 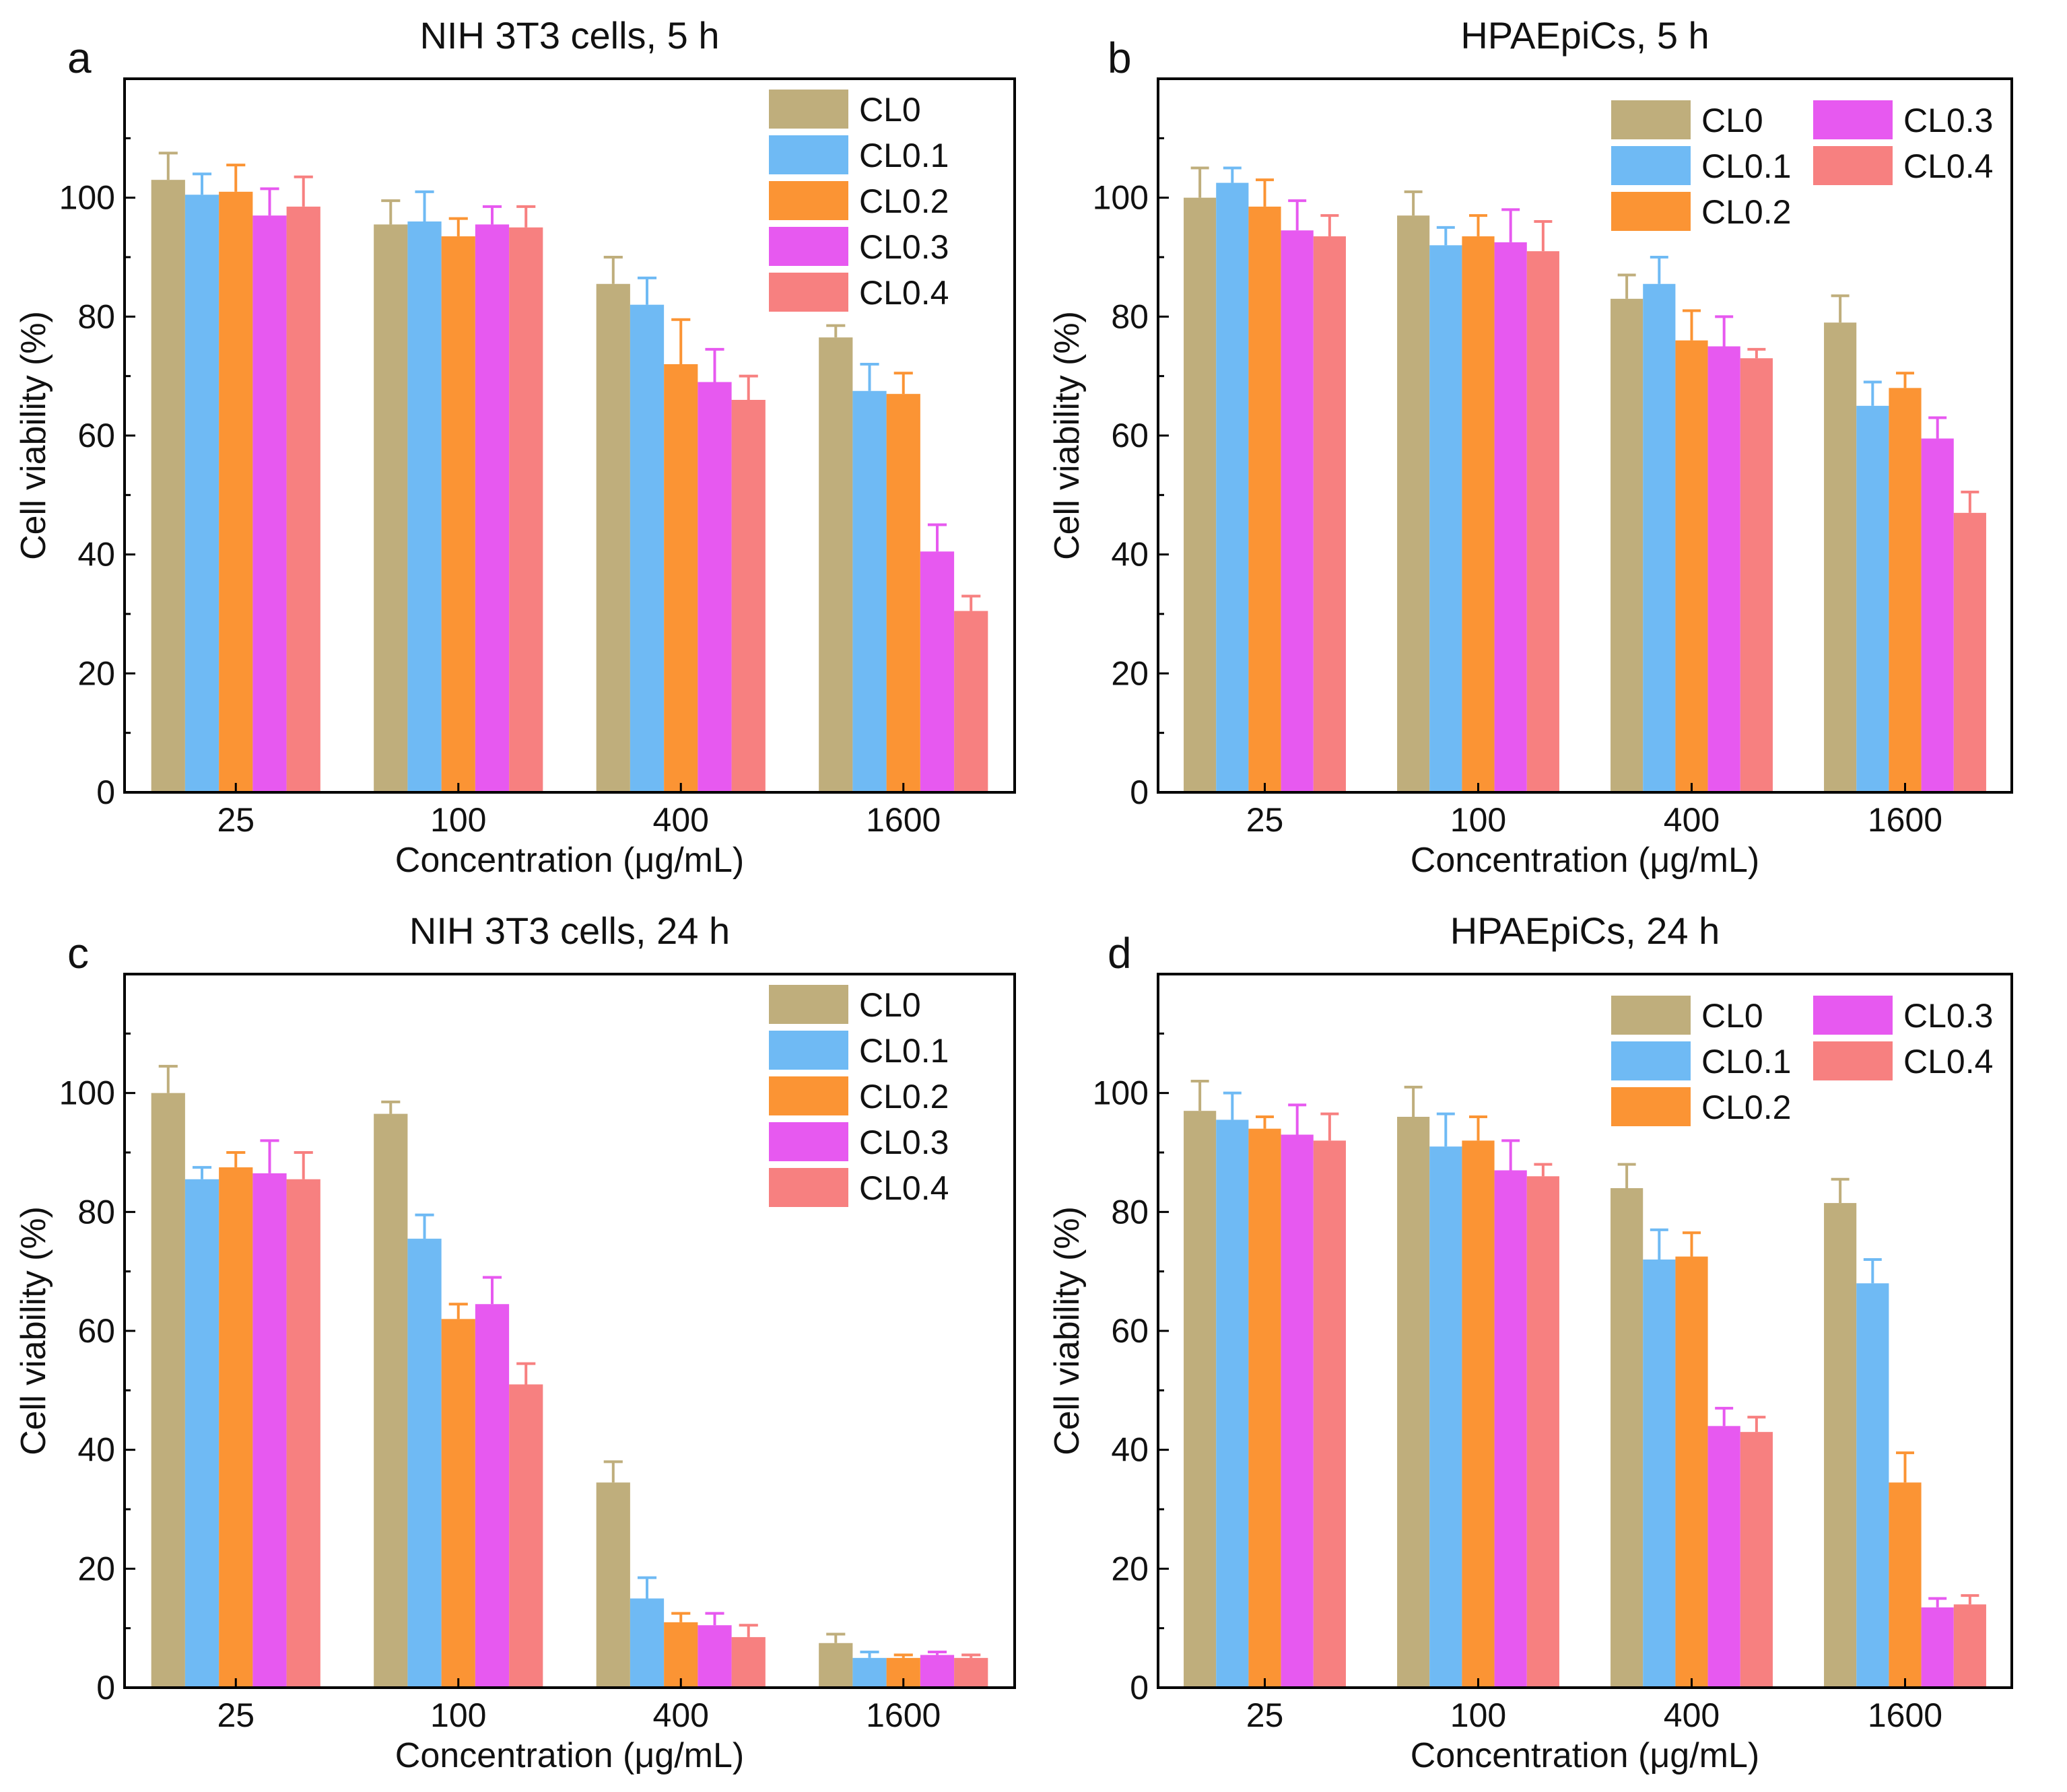 I want to click on chart-title: NIH 3T3 cells, 5 h, so click(x=569, y=35).